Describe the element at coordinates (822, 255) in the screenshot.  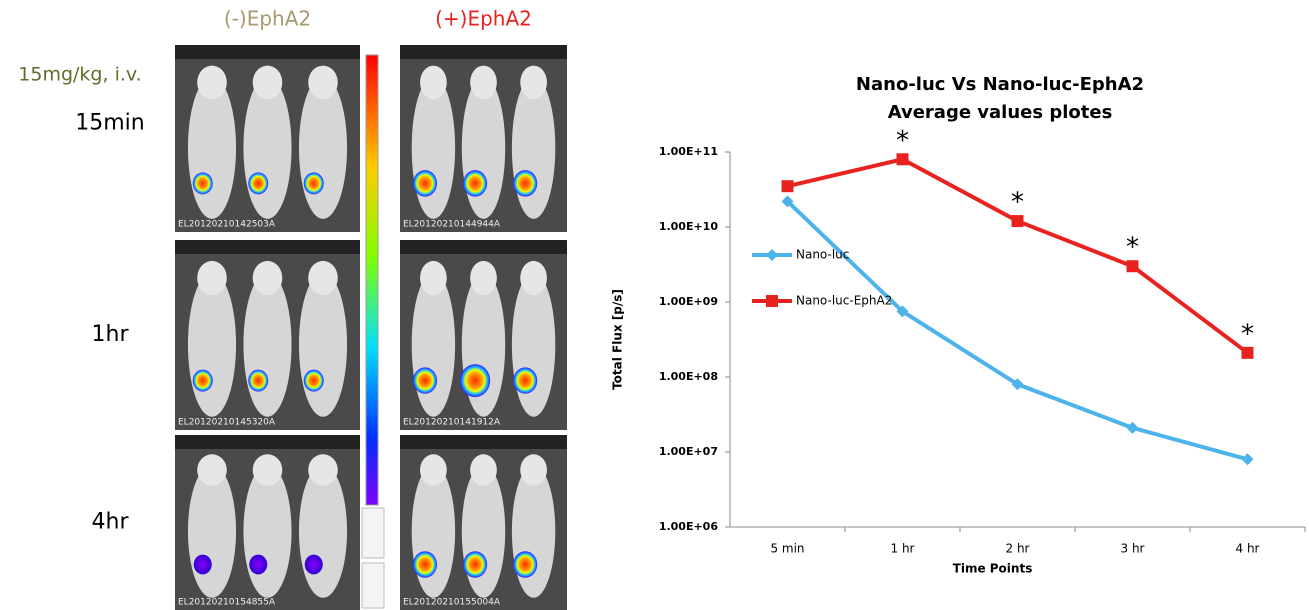
I see `legend-label: Nano-luc` at that location.